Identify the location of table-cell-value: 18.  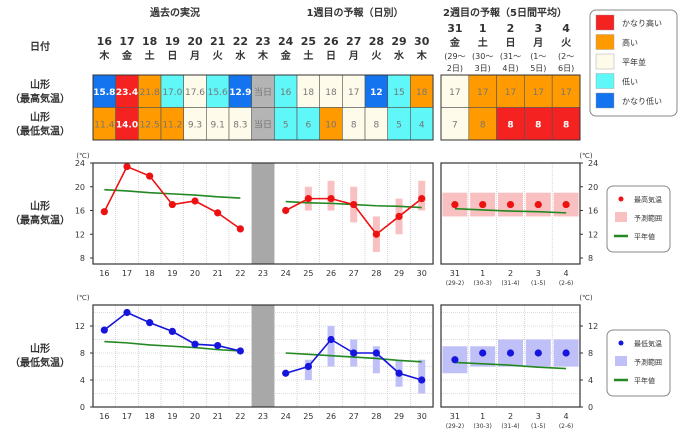
(331, 93).